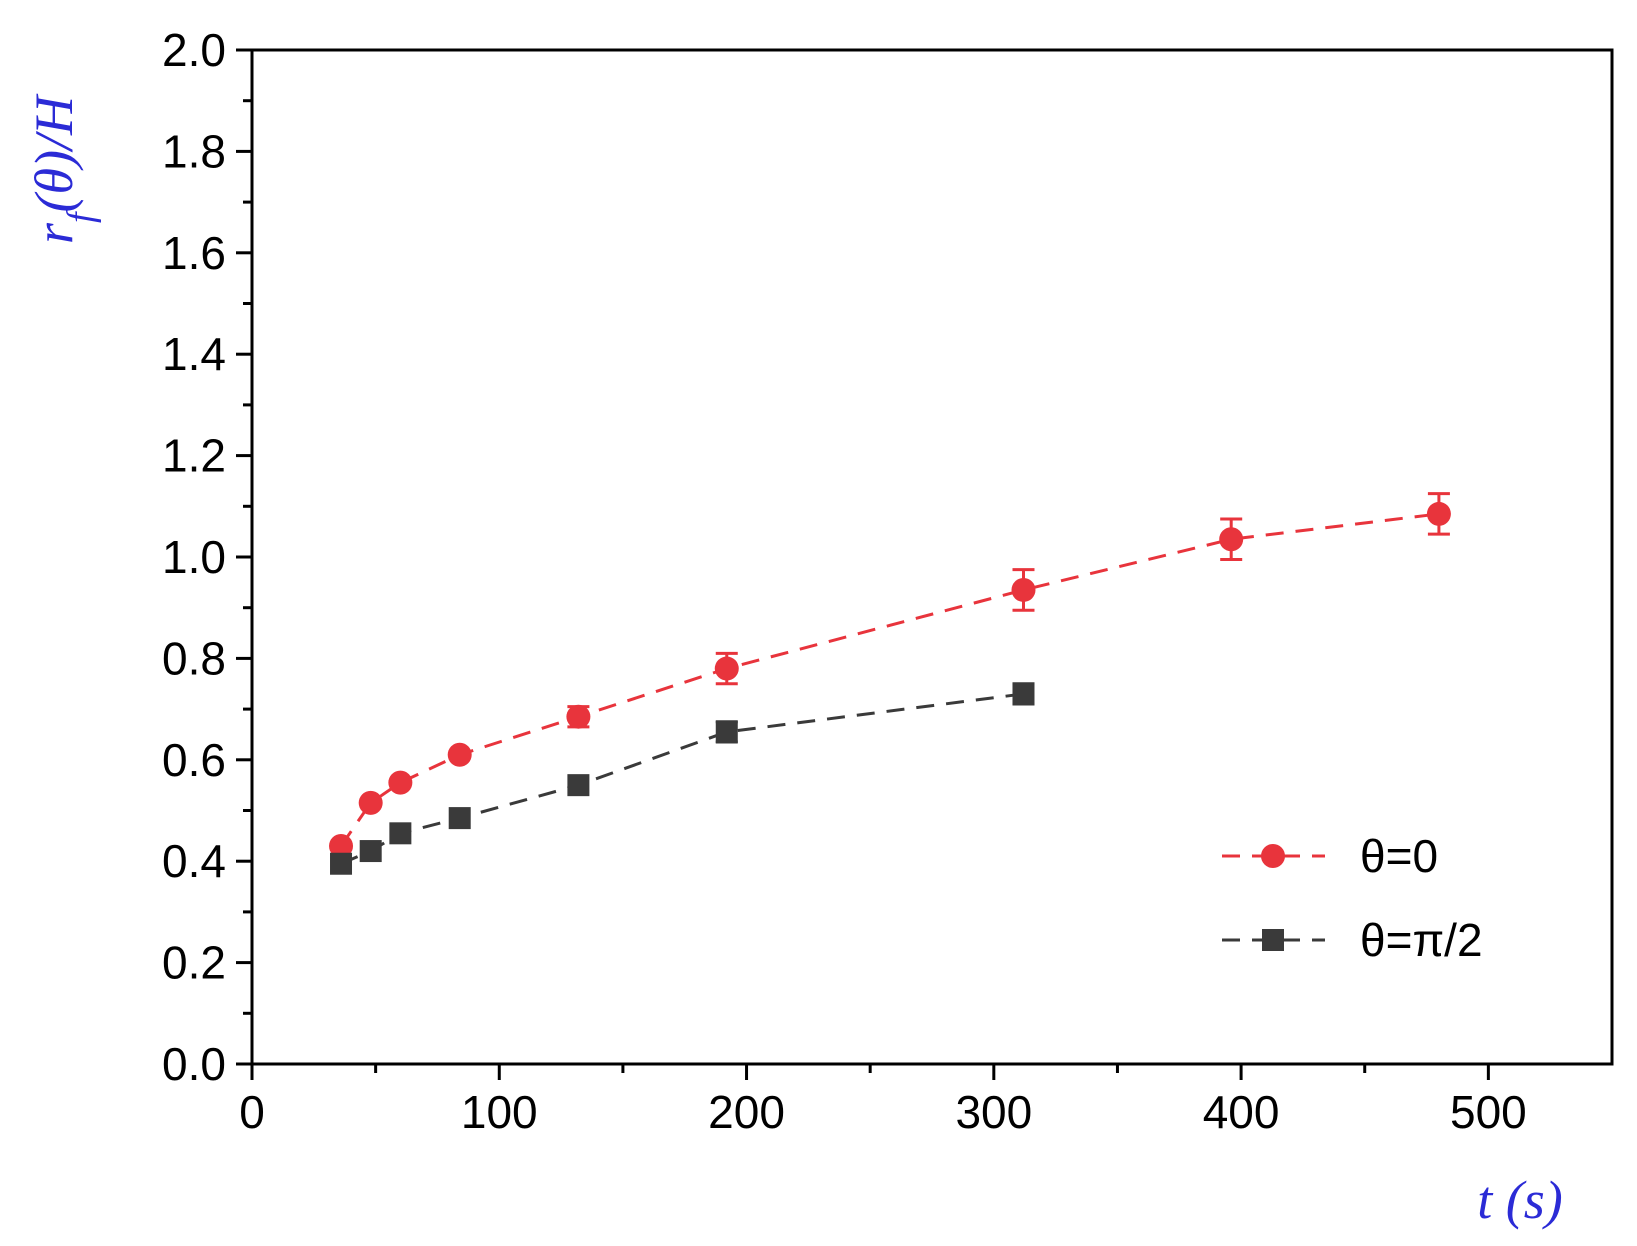  Describe the element at coordinates (993, 1112) in the screenshot. I see `x-tick-label-3: 300` at that location.